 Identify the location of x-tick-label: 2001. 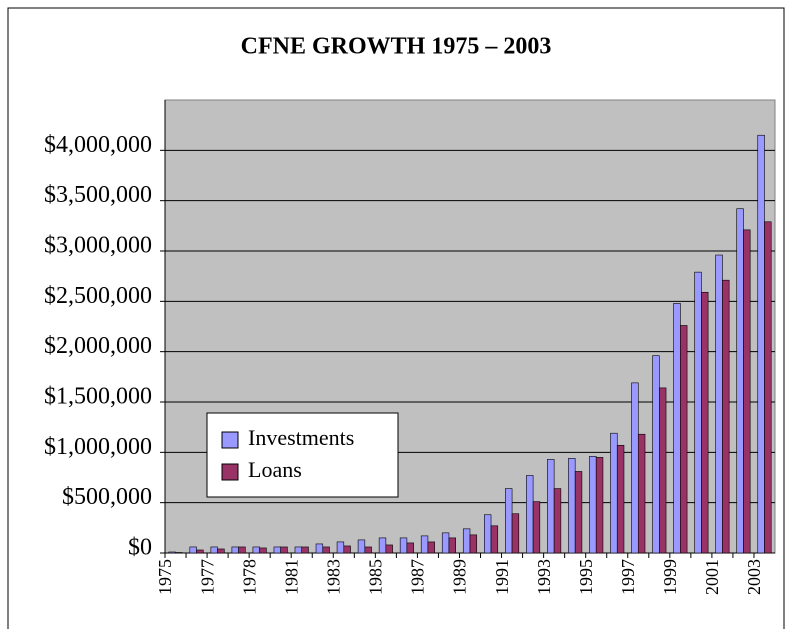
(712, 577).